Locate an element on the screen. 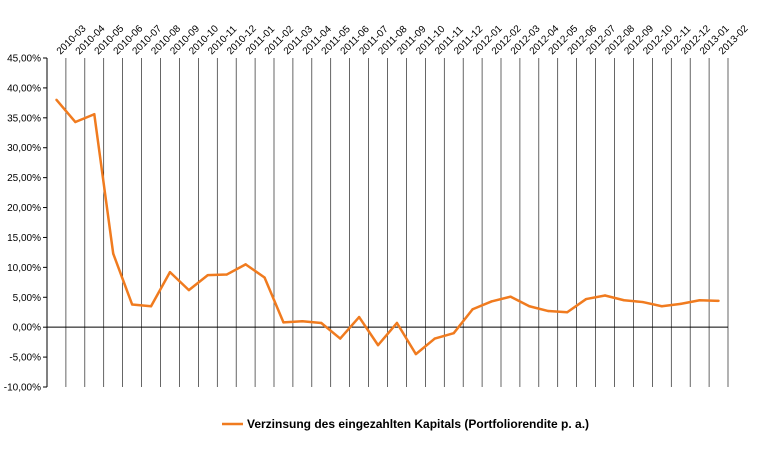 This screenshot has width=770, height=459. y-tick-label: 35,00% is located at coordinates (24, 118).